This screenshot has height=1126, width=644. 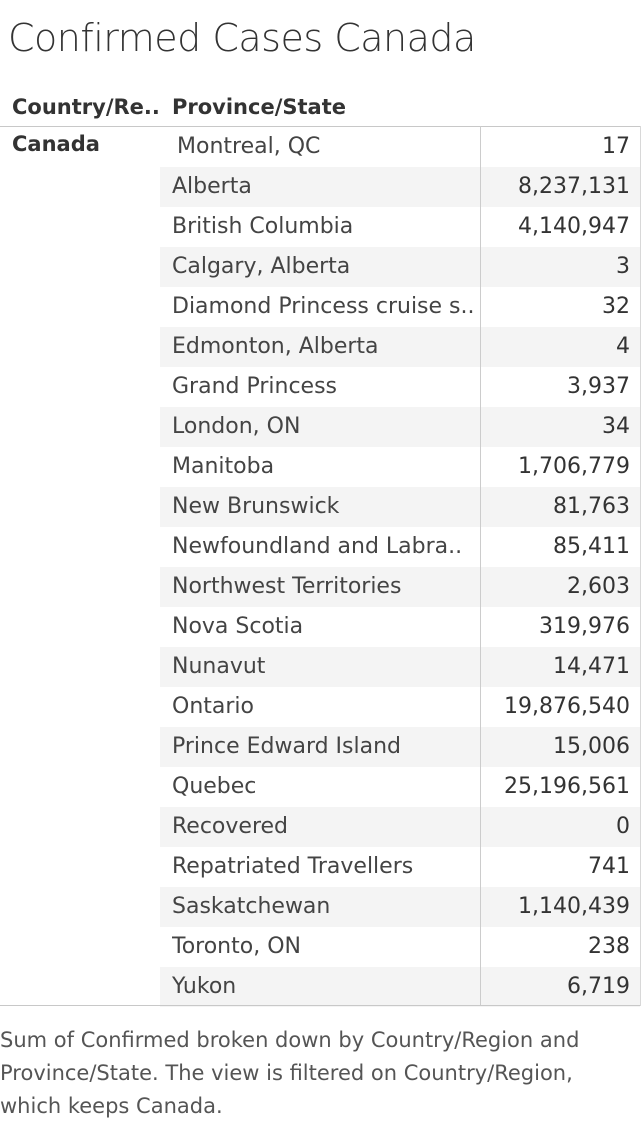 What do you see at coordinates (86, 107) in the screenshot?
I see `column-header-country: Country/Re..` at bounding box center [86, 107].